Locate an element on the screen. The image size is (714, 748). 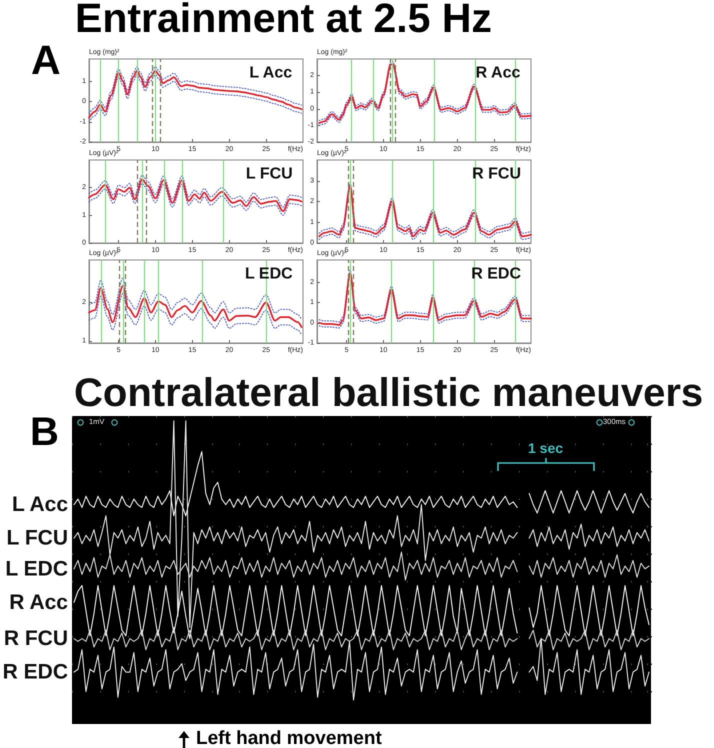
chart-title: L EDC is located at coordinates (269, 274).